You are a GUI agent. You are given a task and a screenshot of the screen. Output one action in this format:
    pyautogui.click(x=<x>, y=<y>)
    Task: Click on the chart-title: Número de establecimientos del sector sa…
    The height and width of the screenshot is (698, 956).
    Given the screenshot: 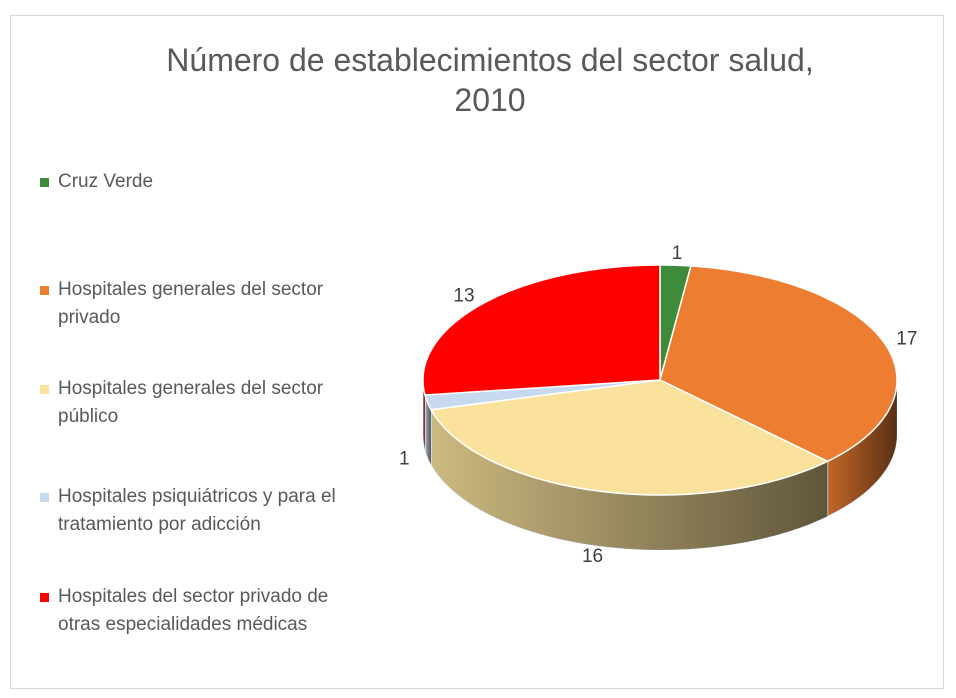 What is the action you would take?
    pyautogui.click(x=490, y=80)
    